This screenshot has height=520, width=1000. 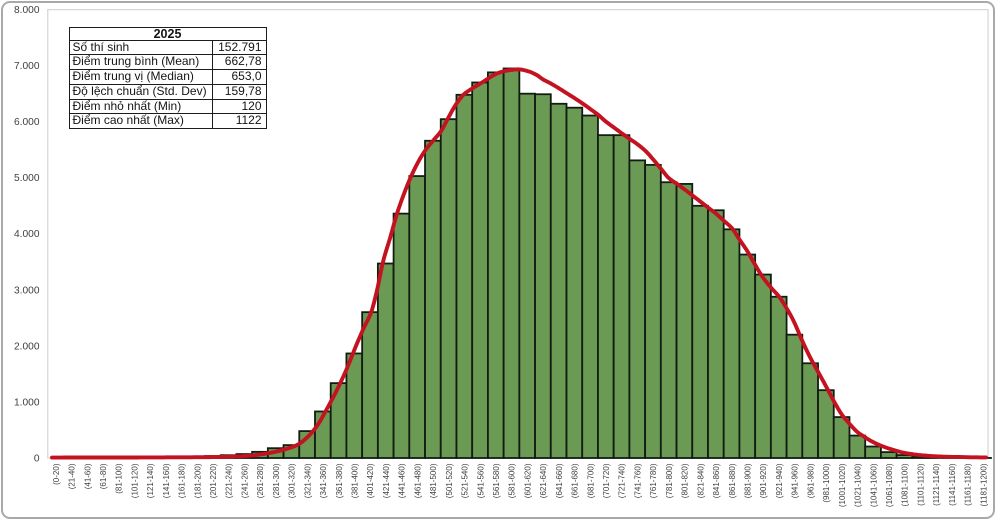 What do you see at coordinates (559, 480) in the screenshot?
I see `svg-text: (641-660)` at bounding box center [559, 480].